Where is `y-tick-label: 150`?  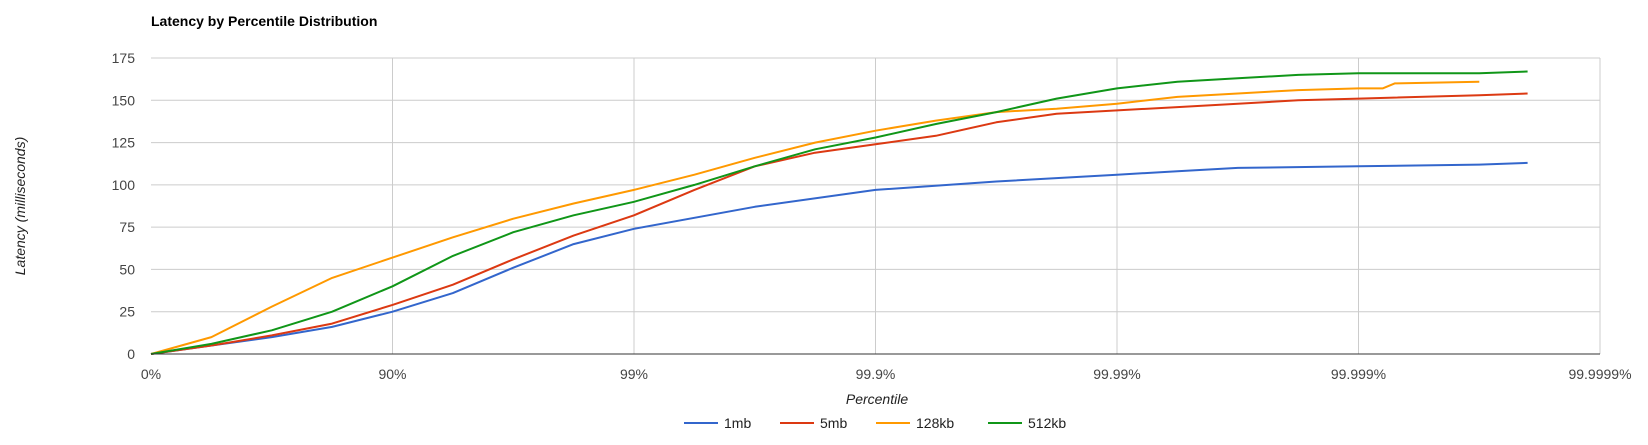 y-tick-label: 150 is located at coordinates (124, 100).